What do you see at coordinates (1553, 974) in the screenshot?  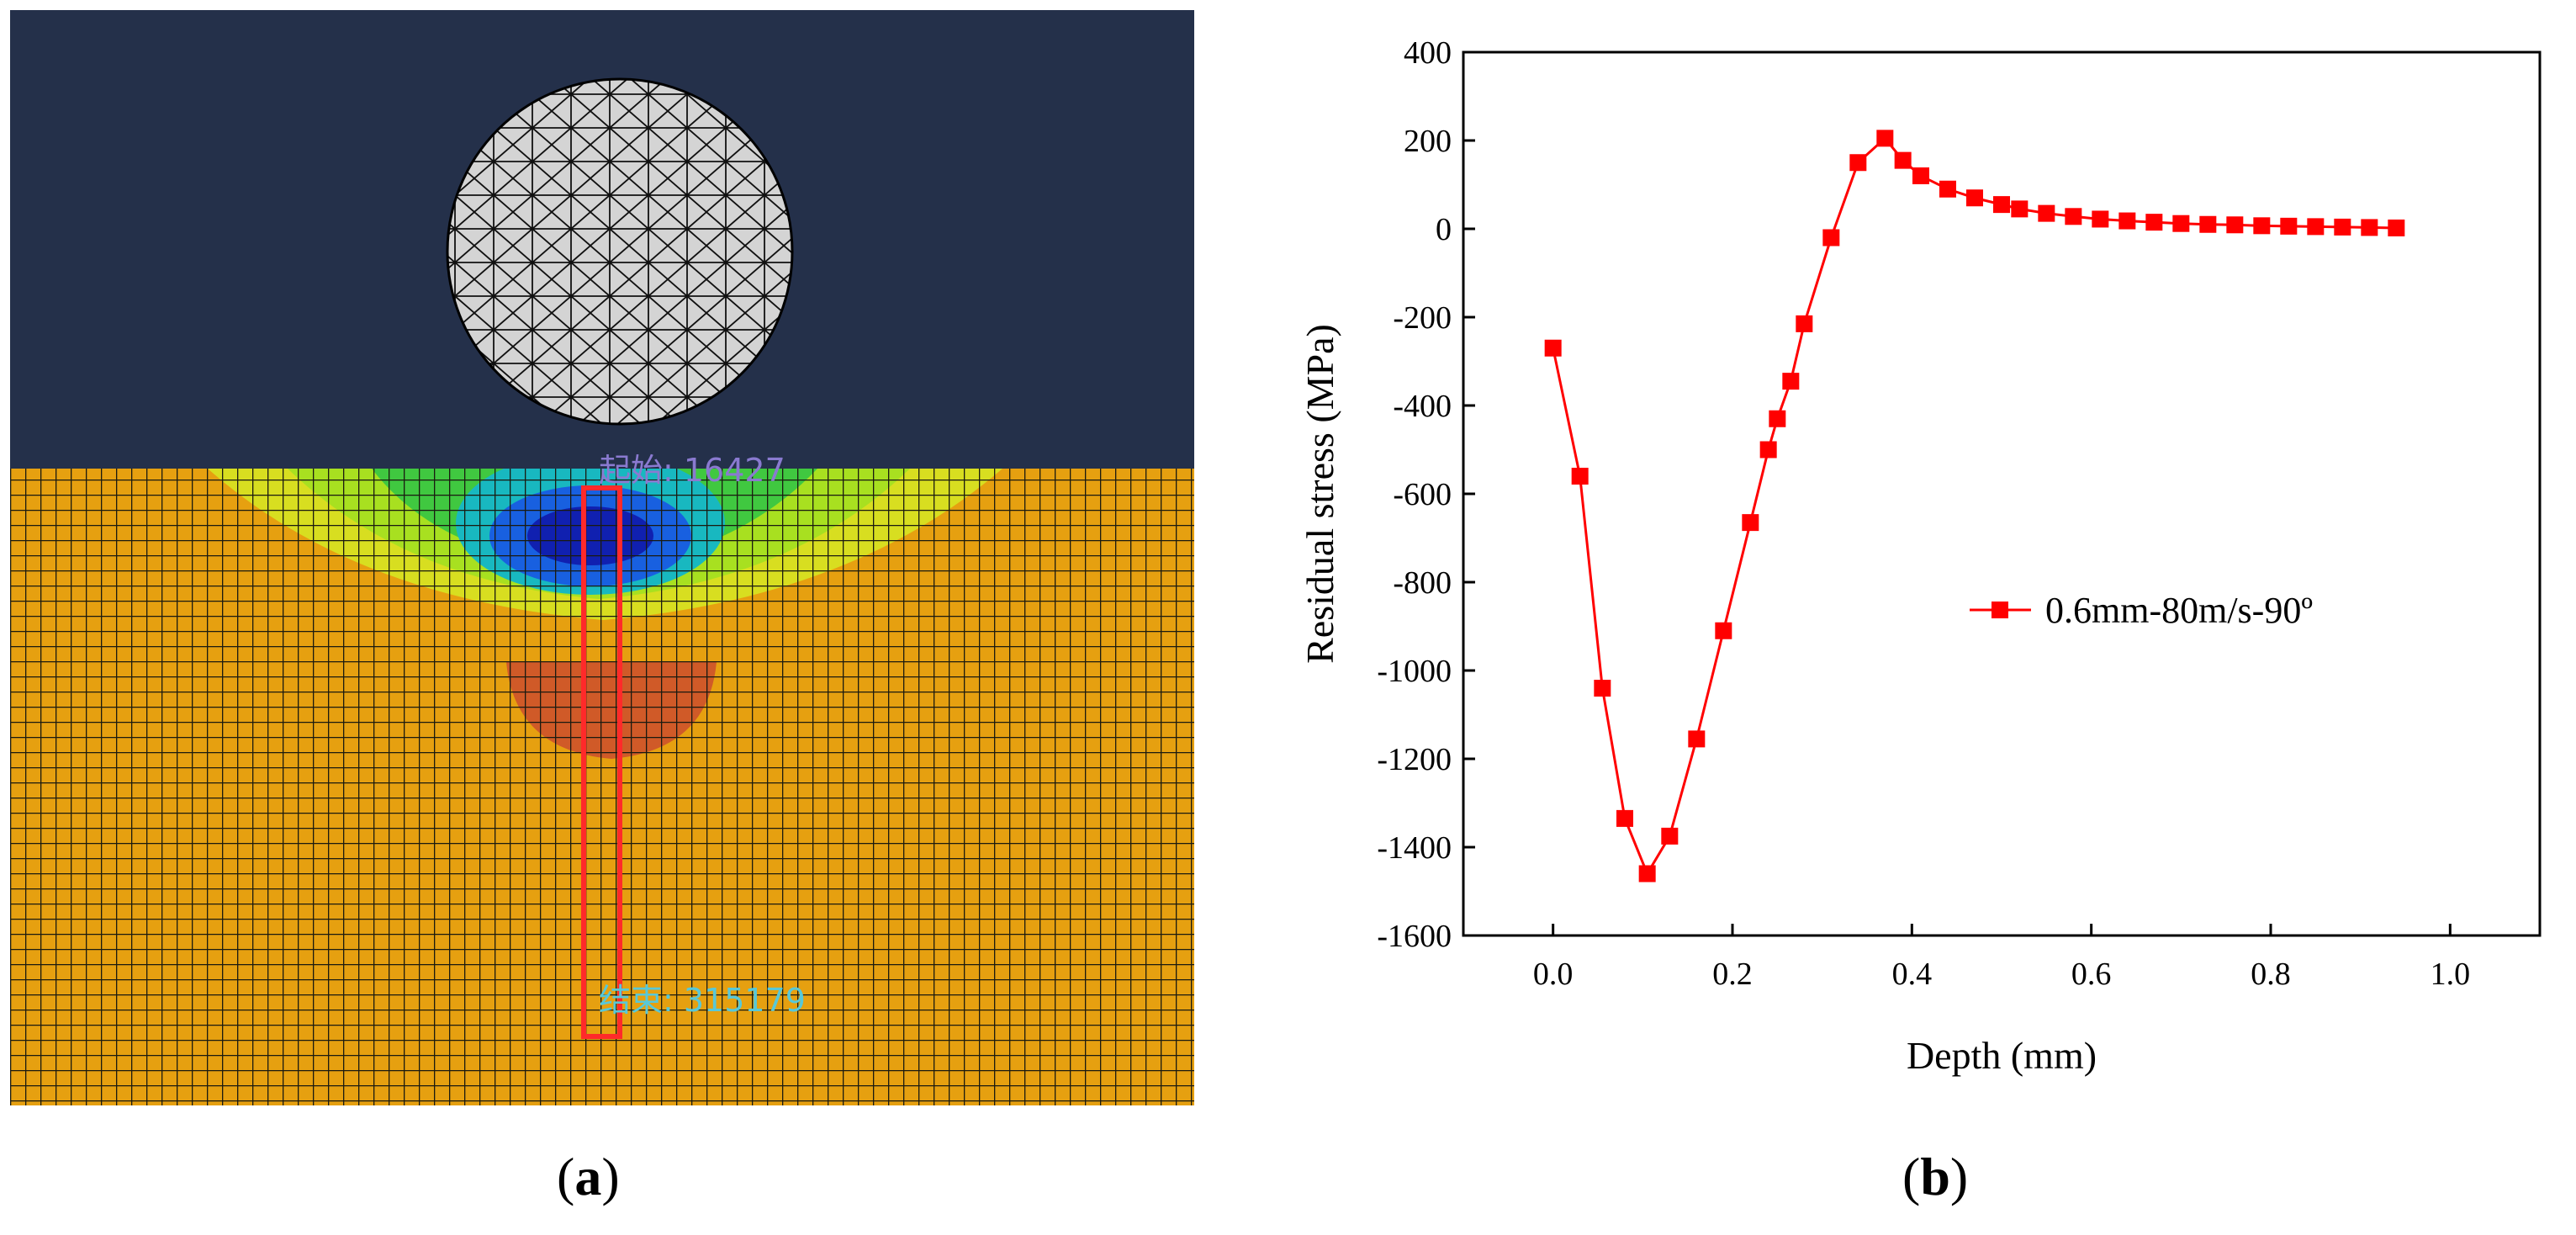 I see `x-tick-label: 0.0` at bounding box center [1553, 974].